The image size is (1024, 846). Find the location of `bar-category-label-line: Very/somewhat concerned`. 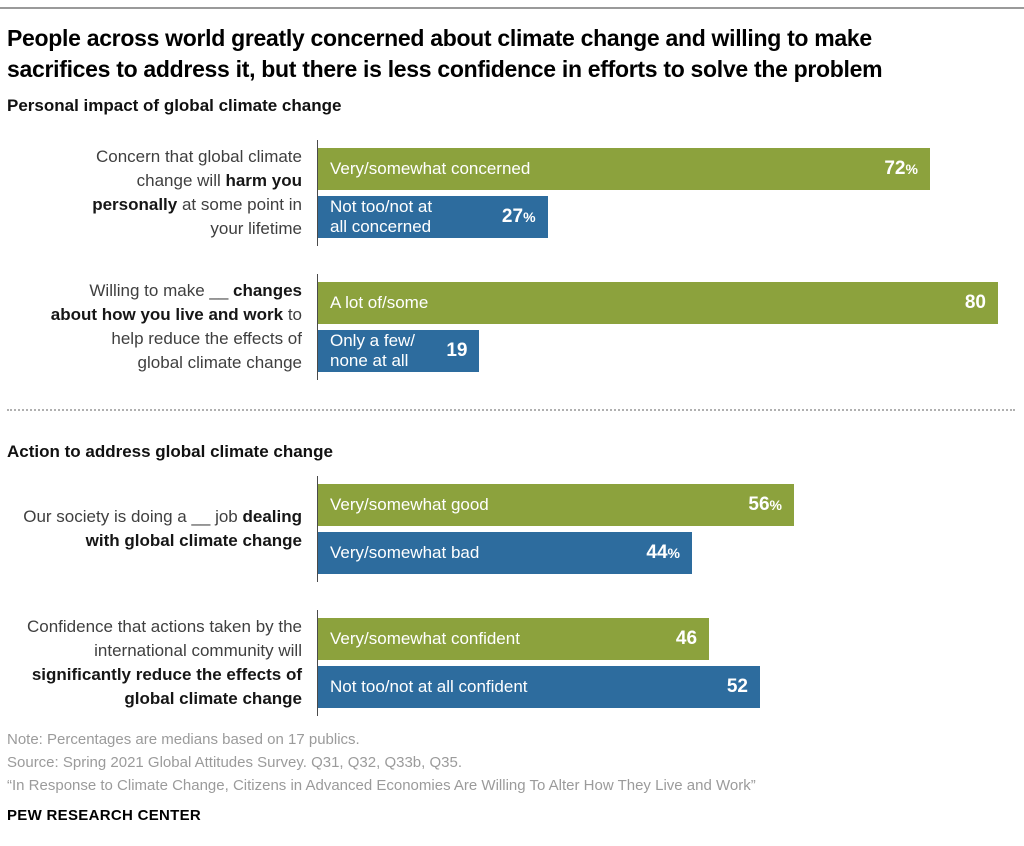

bar-category-label-line: Very/somewhat concerned is located at coordinates (430, 168).